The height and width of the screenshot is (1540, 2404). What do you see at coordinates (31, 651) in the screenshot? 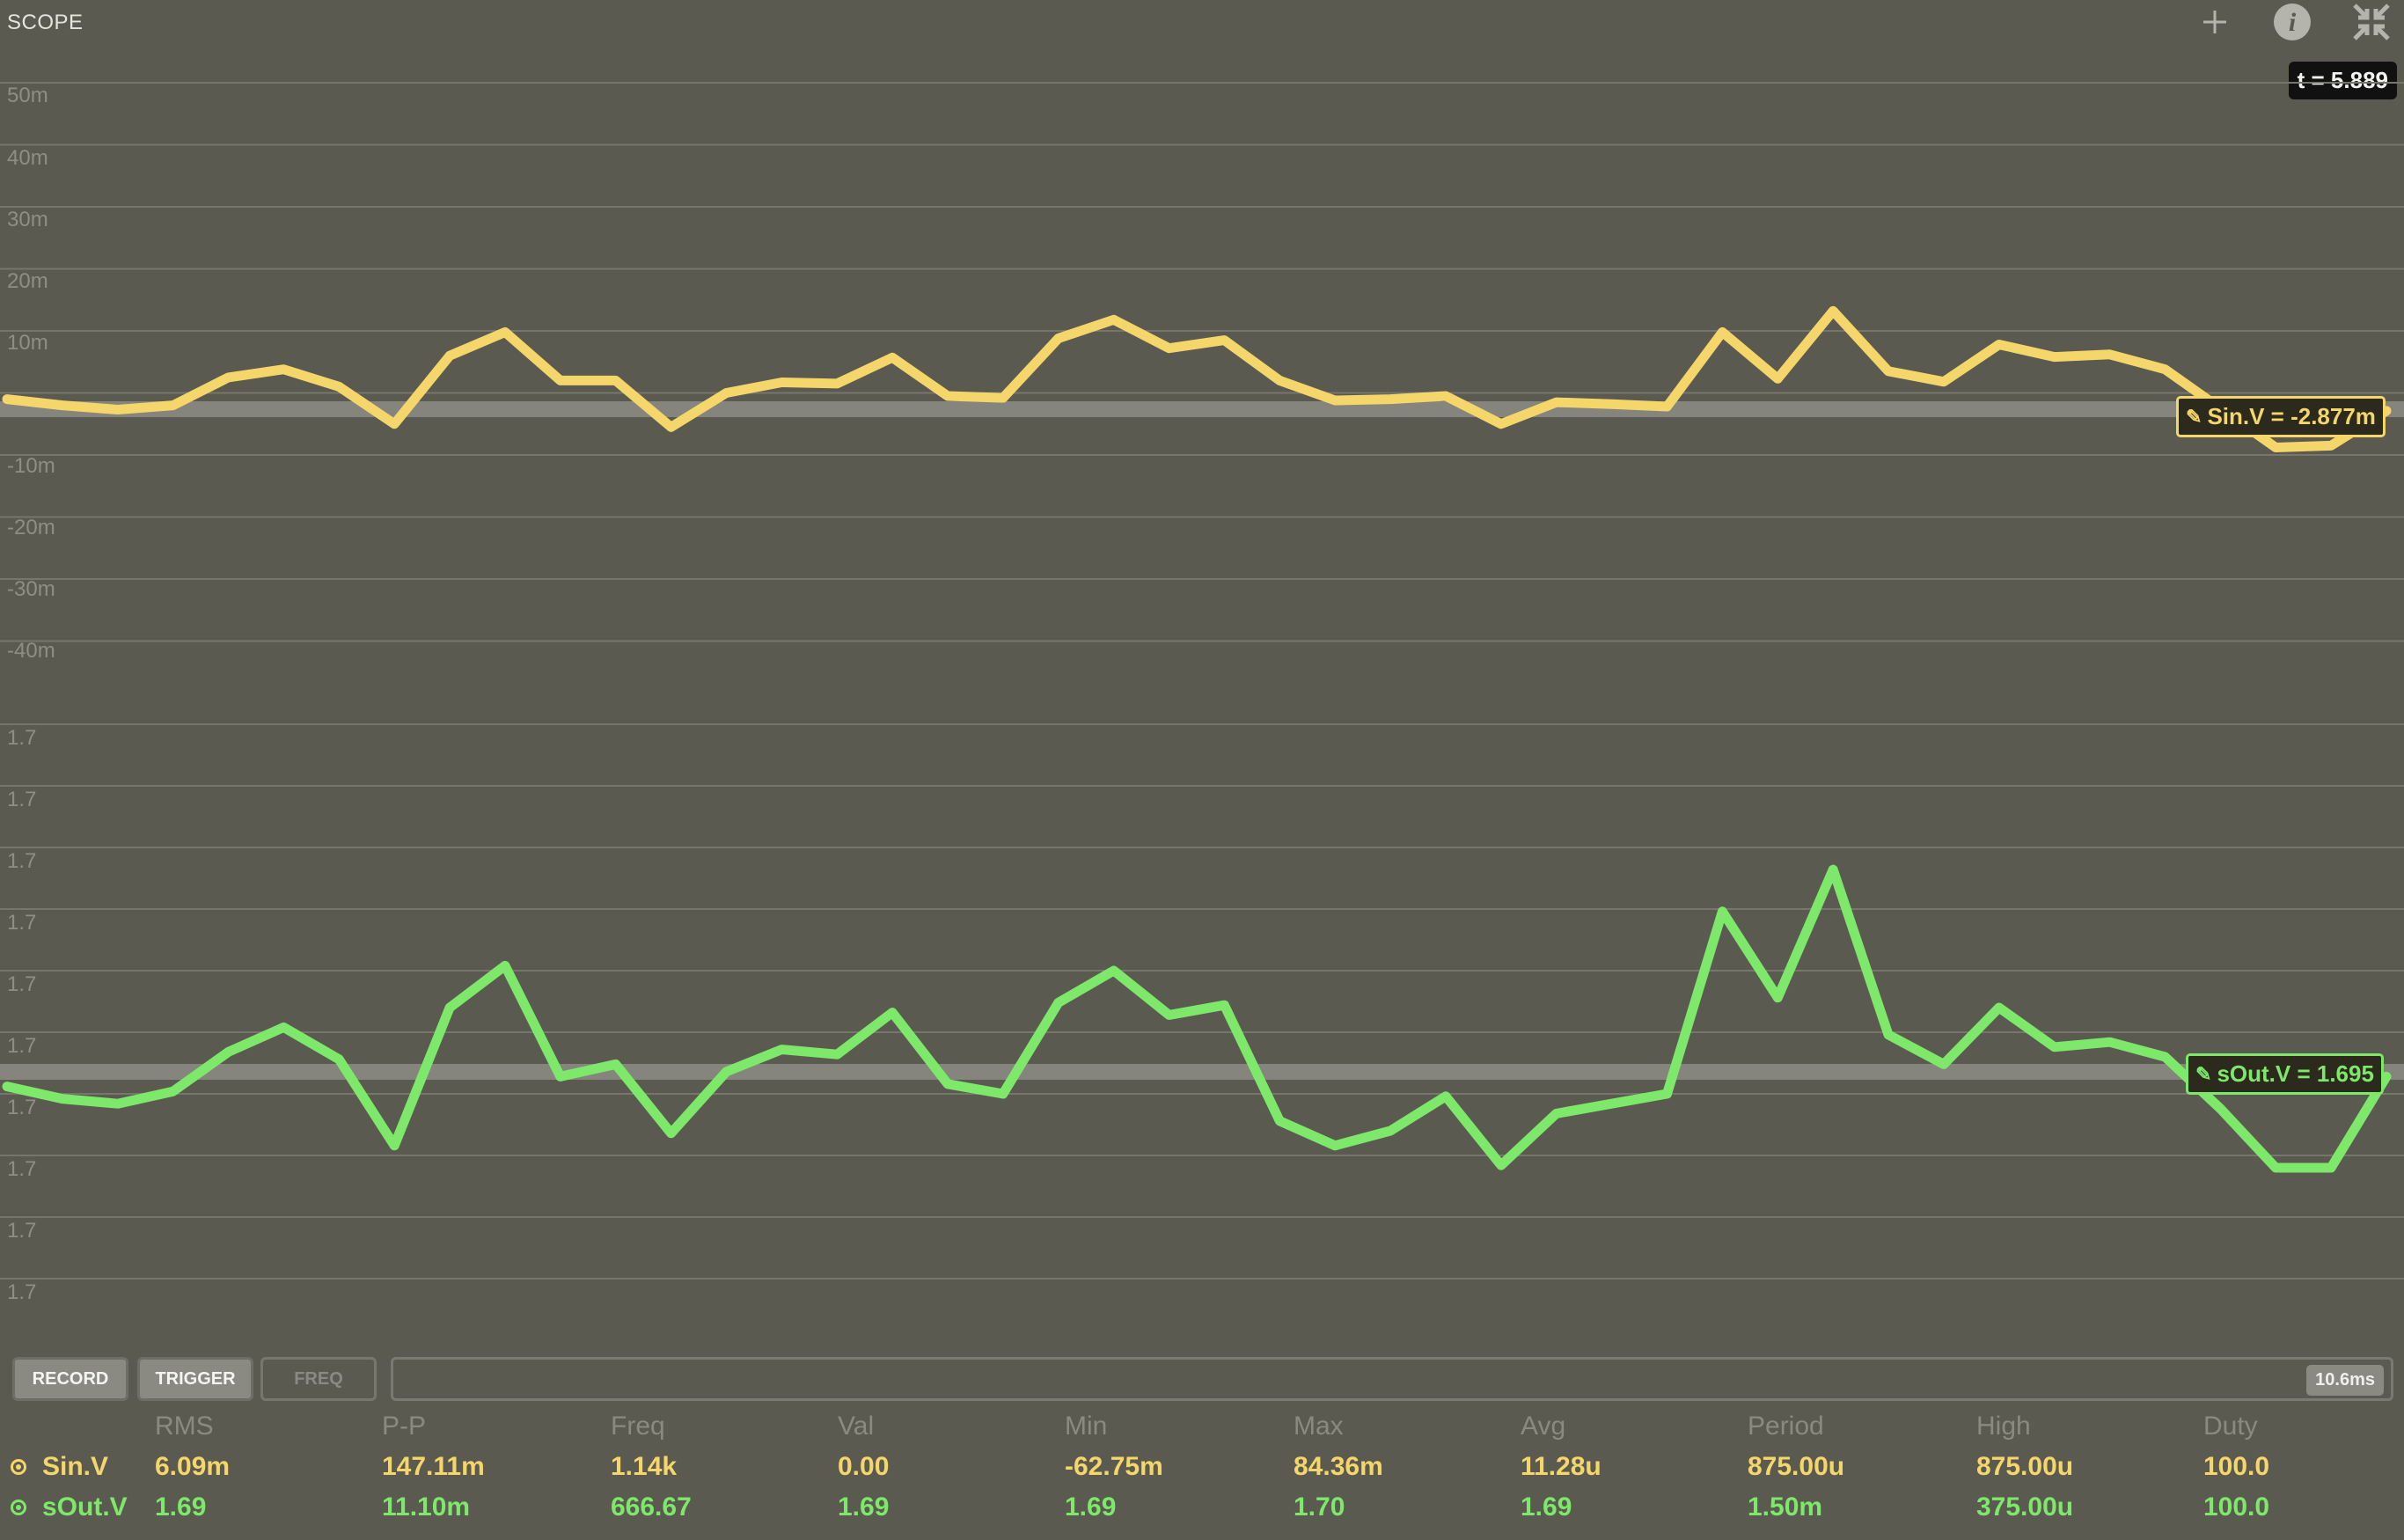
I see `y-tick-label: -40m` at bounding box center [31, 651].